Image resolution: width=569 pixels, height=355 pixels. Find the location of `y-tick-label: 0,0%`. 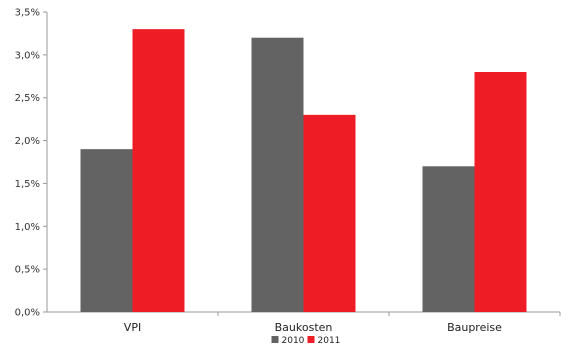

y-tick-label: 0,0% is located at coordinates (27, 313).